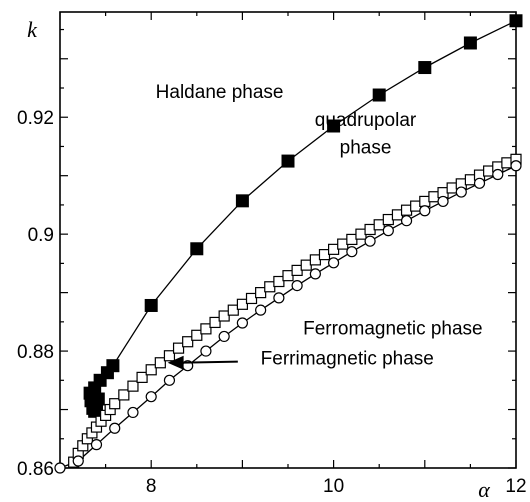 Image resolution: width=530 pixels, height=502 pixels. I want to click on x-axis-label: α, so click(484, 489).